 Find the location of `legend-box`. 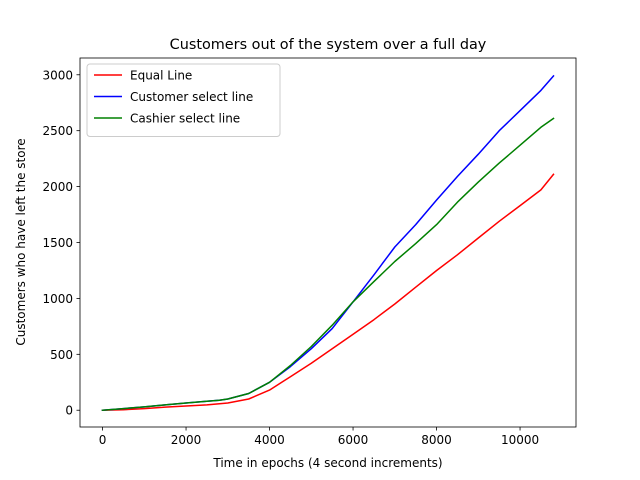

legend-box is located at coordinates (183, 100).